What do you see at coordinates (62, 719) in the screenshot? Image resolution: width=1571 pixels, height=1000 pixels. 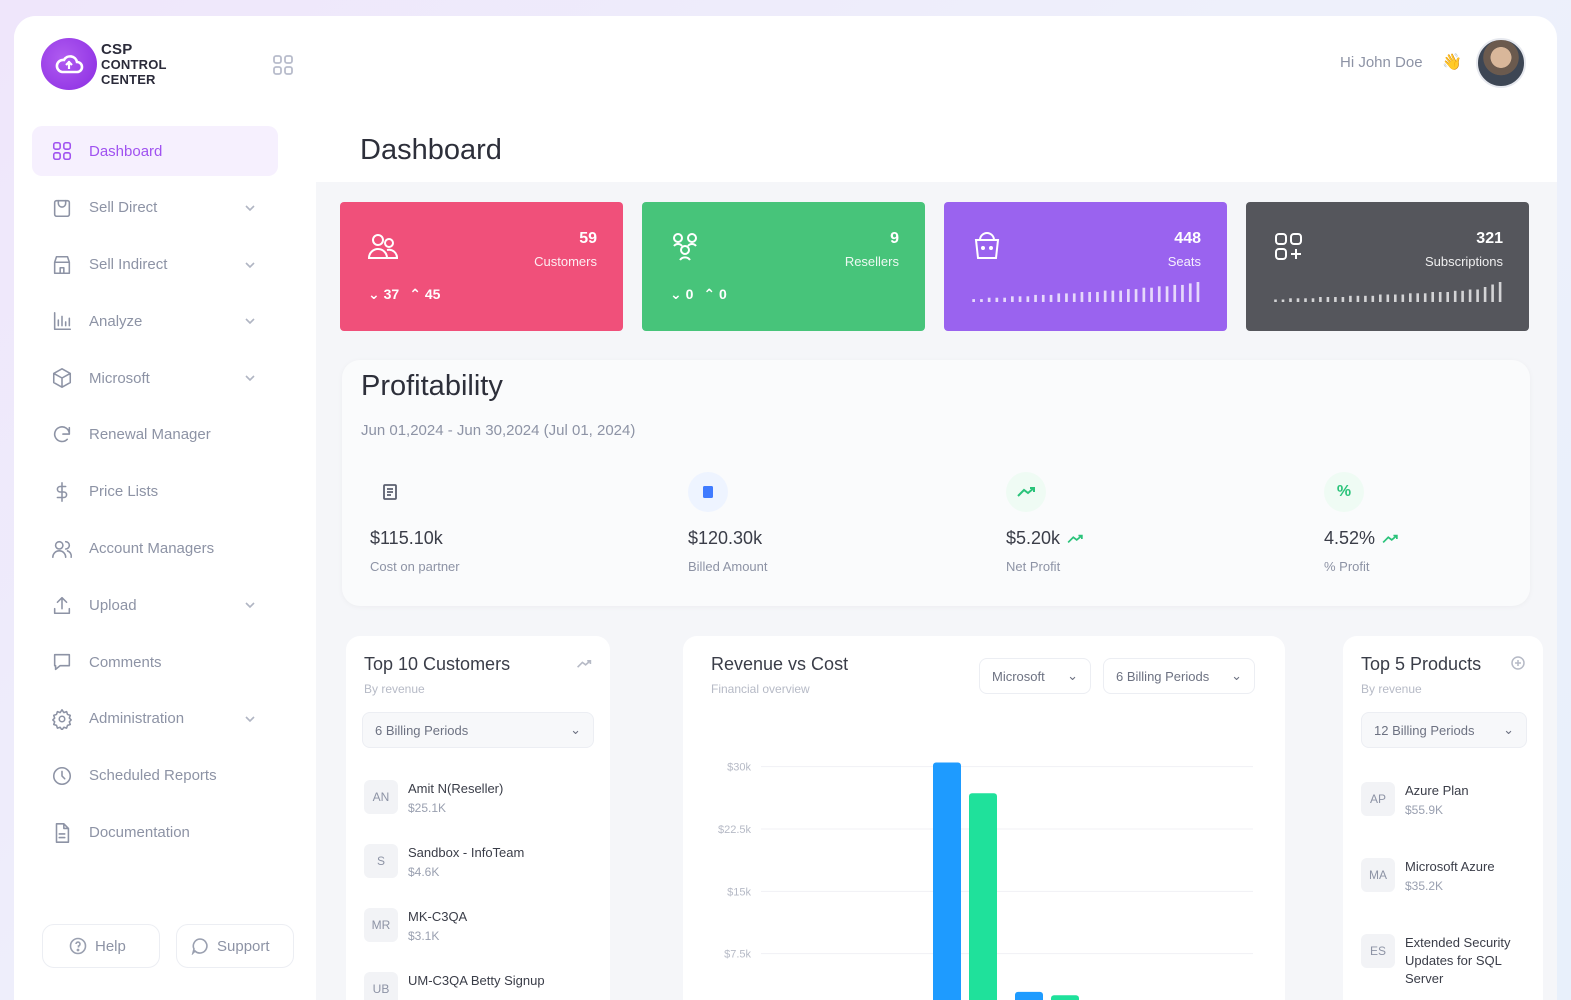 I see `gear-icon` at bounding box center [62, 719].